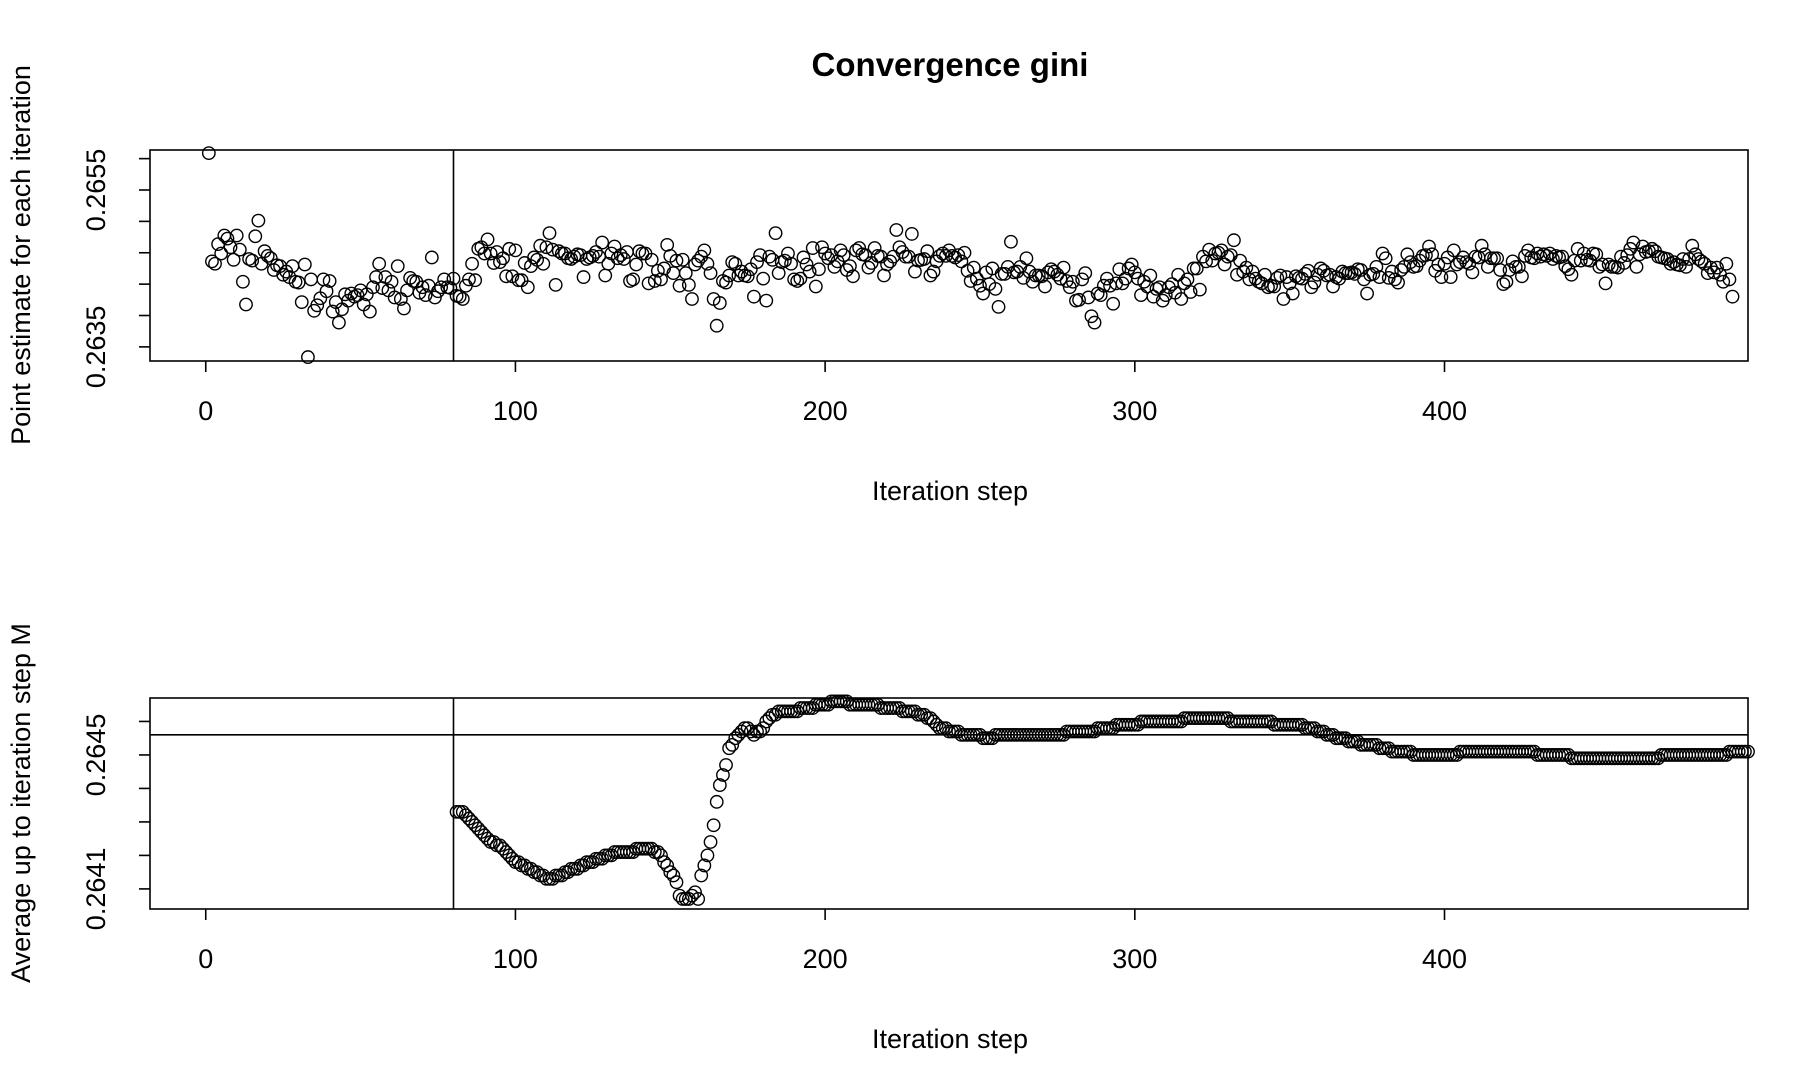 The height and width of the screenshot is (1080, 1800). I want to click on y-tick-label: 0.2635, so click(96, 347).